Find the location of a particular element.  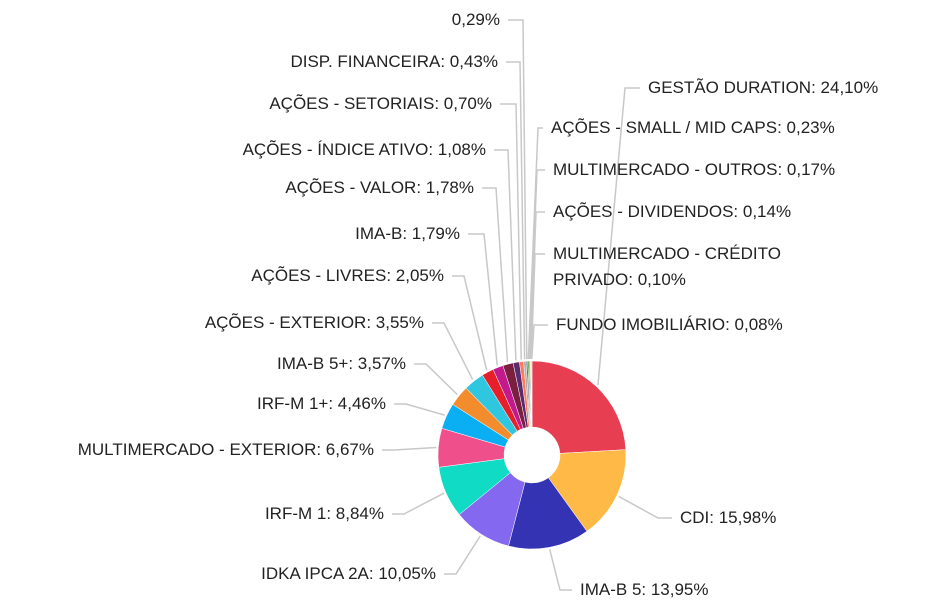

data-label: IDKA IPCA 2A: 10,05% is located at coordinates (348, 573).